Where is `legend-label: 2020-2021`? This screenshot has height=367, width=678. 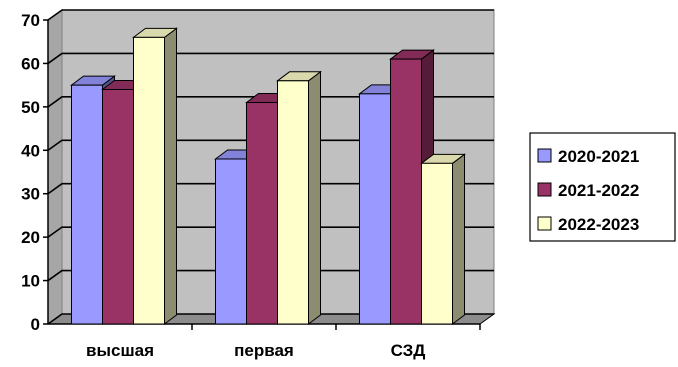 legend-label: 2020-2021 is located at coordinates (598, 156).